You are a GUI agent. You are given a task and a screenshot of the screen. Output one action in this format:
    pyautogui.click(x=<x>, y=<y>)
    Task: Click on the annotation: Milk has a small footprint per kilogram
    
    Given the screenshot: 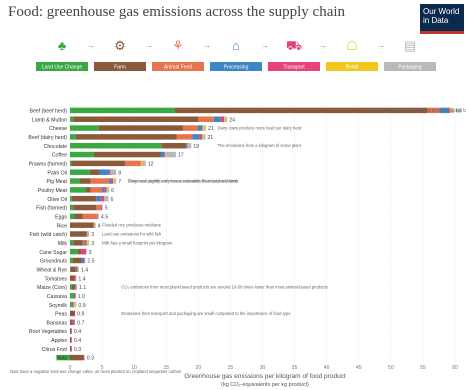 What is the action you would take?
    pyautogui.click(x=137, y=242)
    